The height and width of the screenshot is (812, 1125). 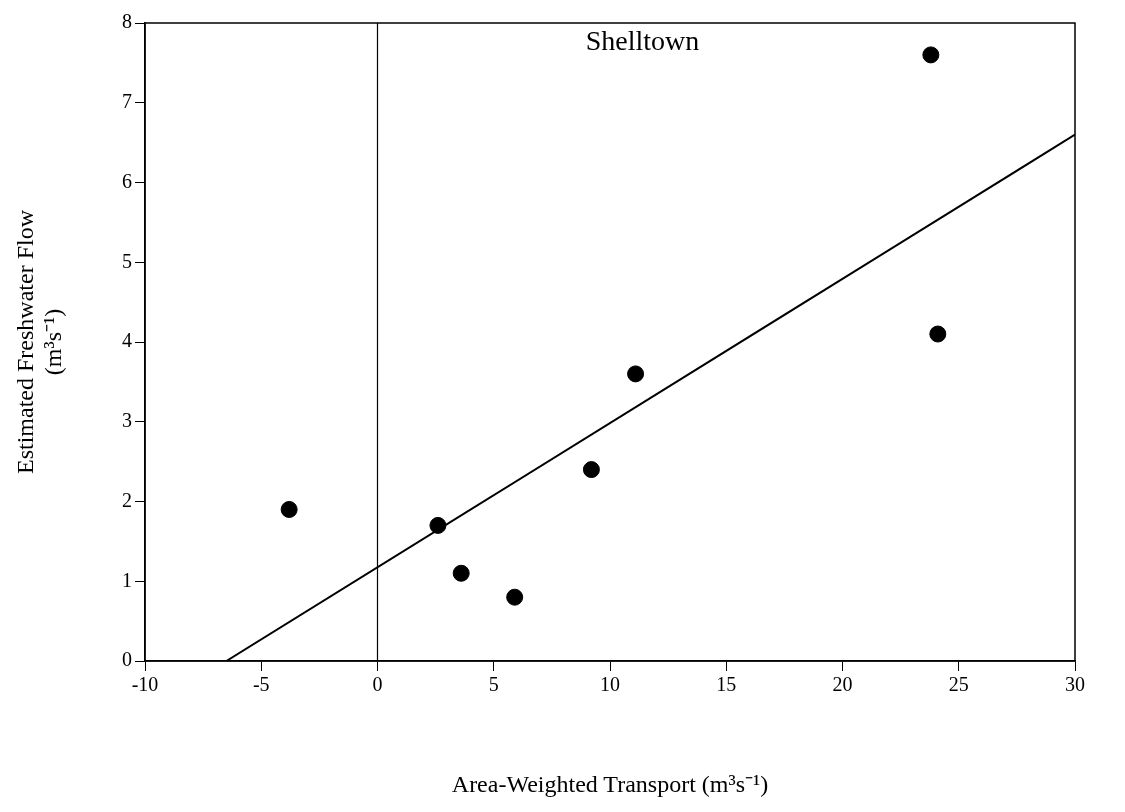 What do you see at coordinates (493, 684) in the screenshot?
I see `x-tick-label: 5` at bounding box center [493, 684].